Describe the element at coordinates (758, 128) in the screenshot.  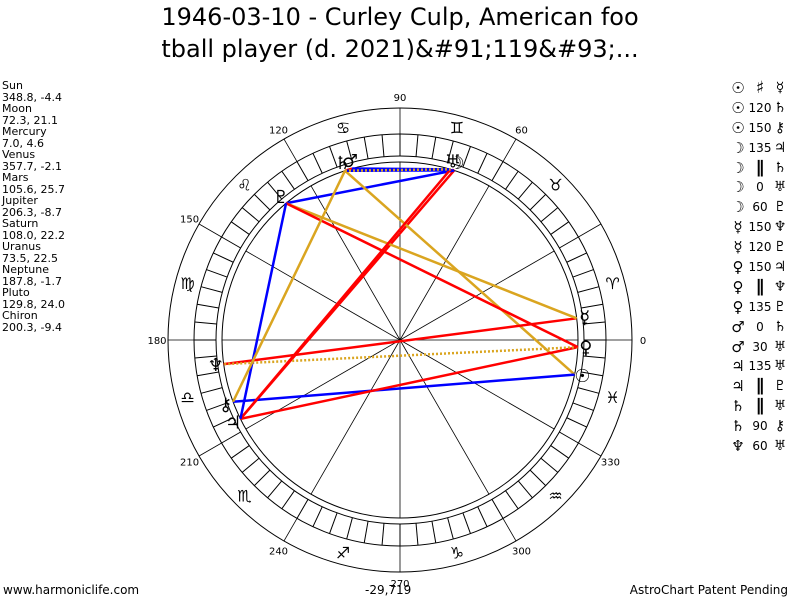
I see `aspect-row: ☉ 150 ⚷` at that location.